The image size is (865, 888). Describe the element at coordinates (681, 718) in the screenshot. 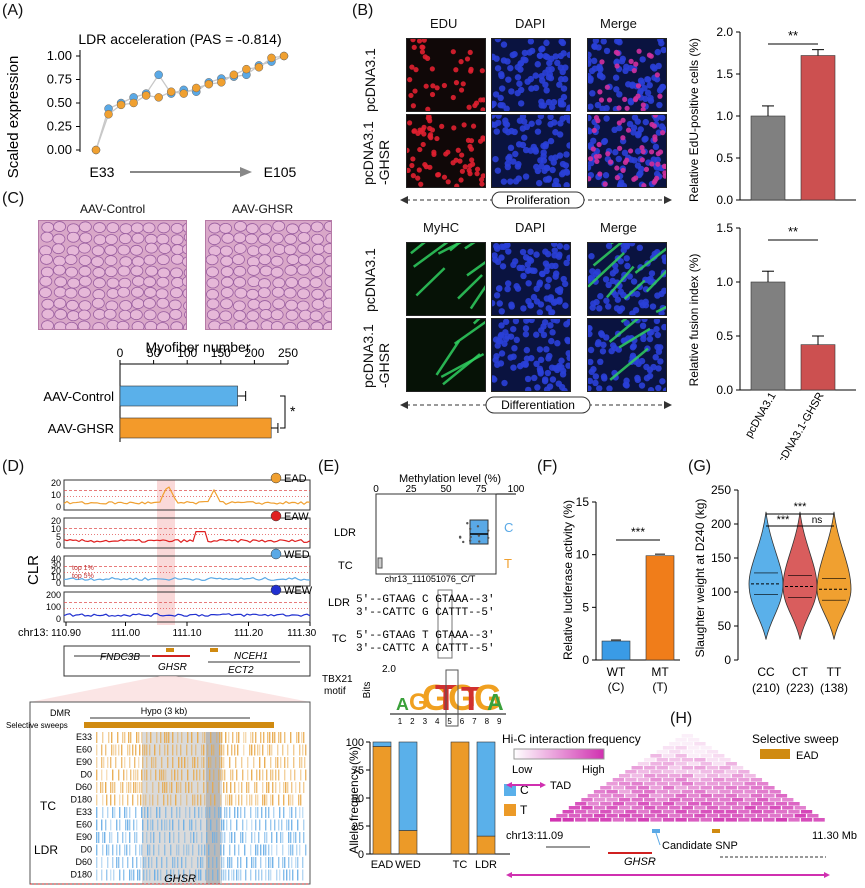

I see `panel-label-h: (H)` at that location.